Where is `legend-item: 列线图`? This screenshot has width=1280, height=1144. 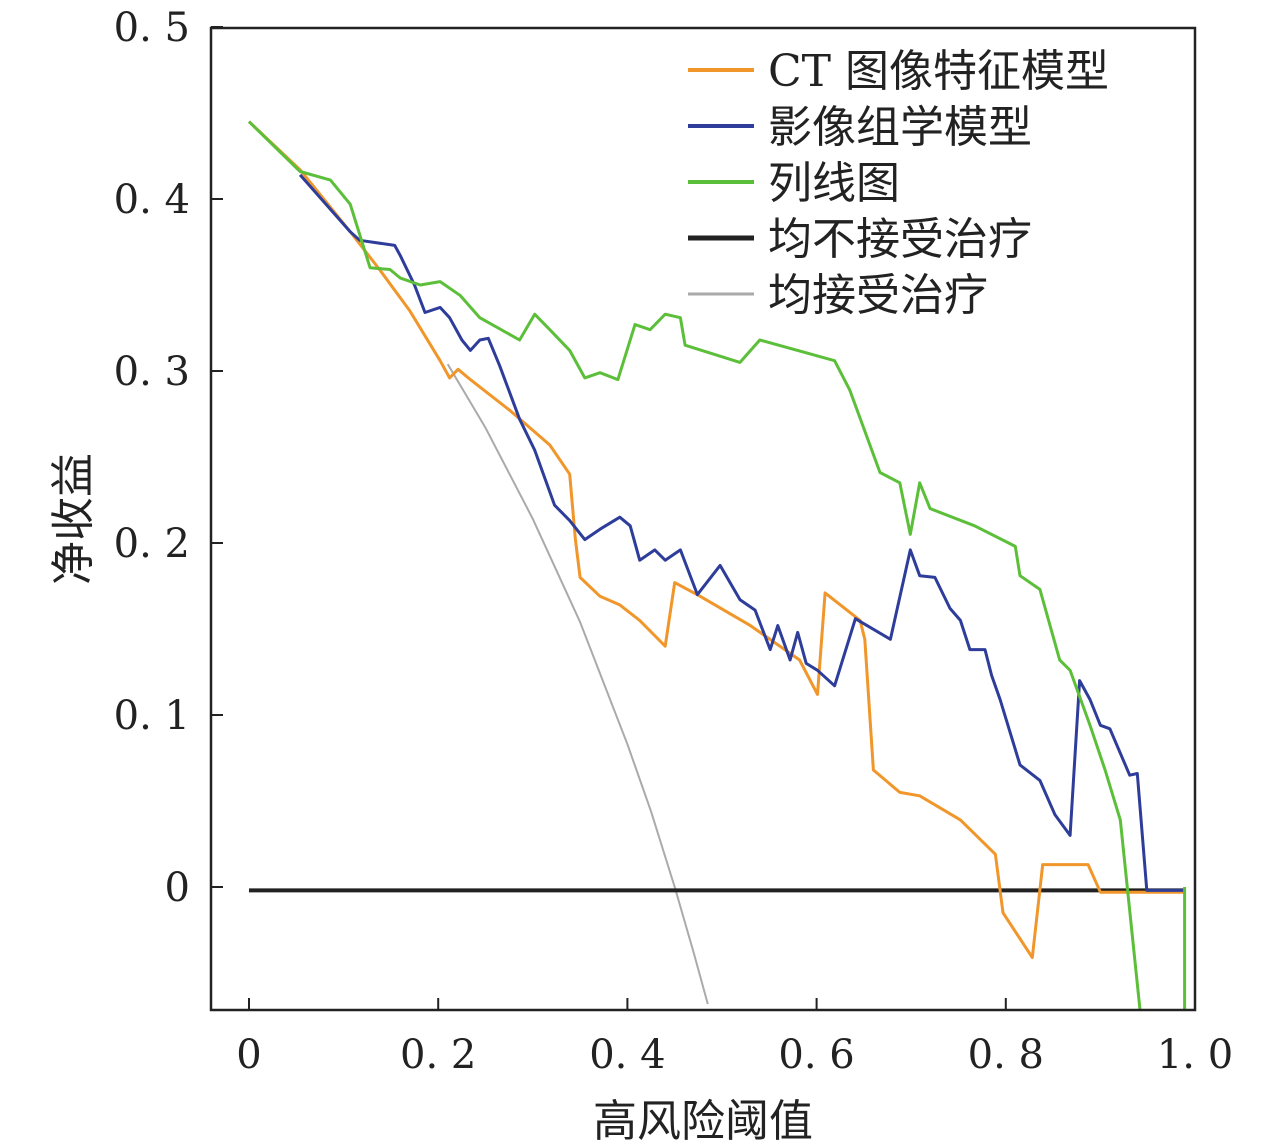 legend-item: 列线图 is located at coordinates (794, 183).